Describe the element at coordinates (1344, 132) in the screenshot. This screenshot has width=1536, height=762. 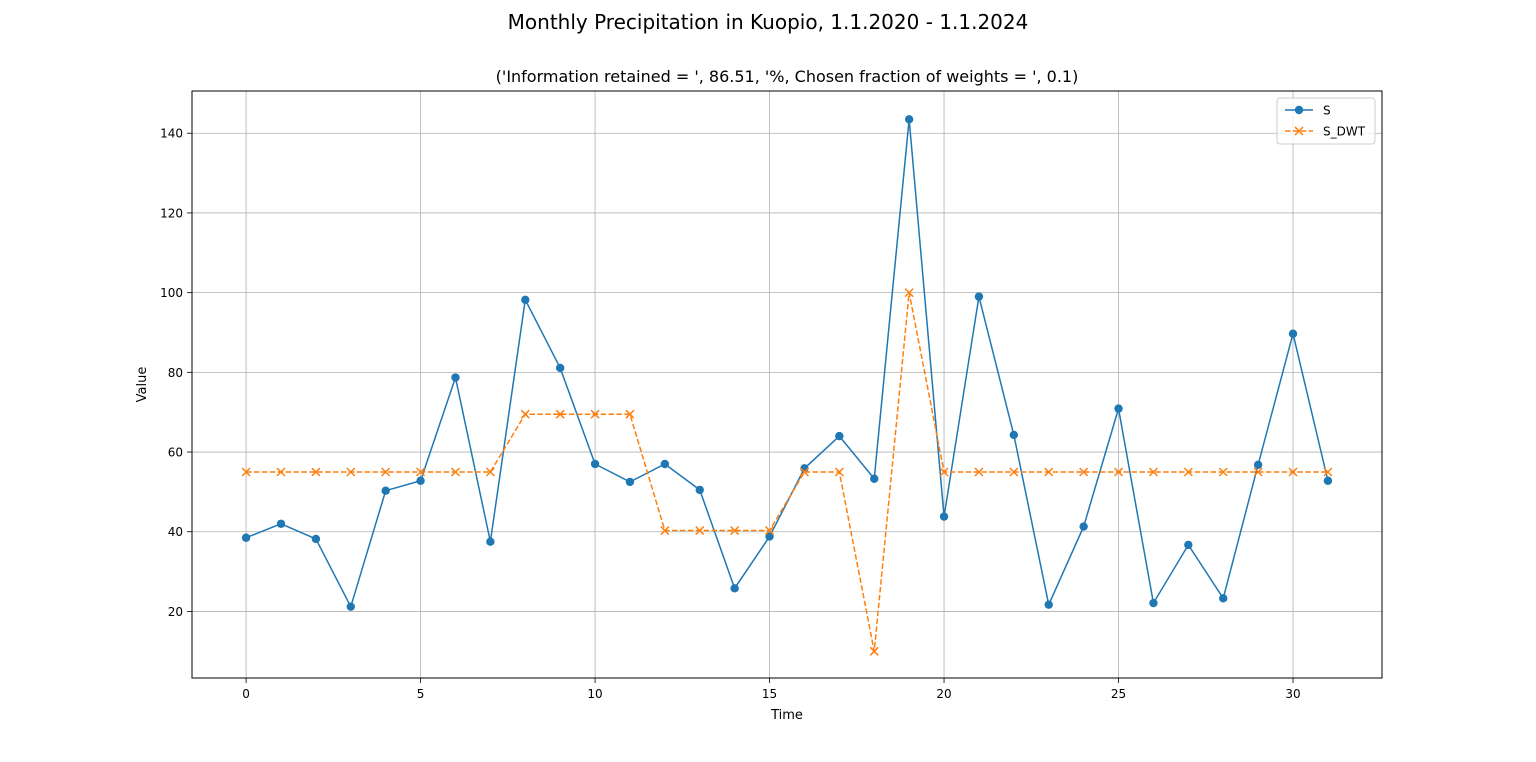
I see `legend-label-s-dwt: S_DWT` at that location.